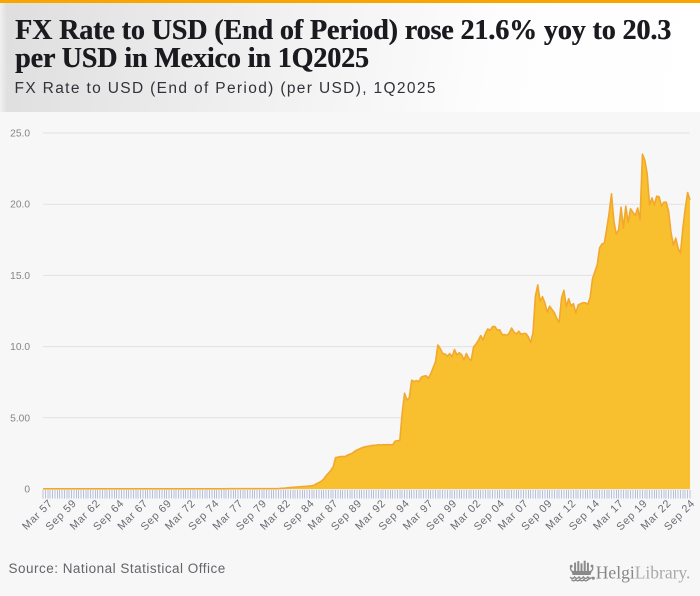  Describe the element at coordinates (20, 134) in the screenshot. I see `svg-text: 25.0` at that location.